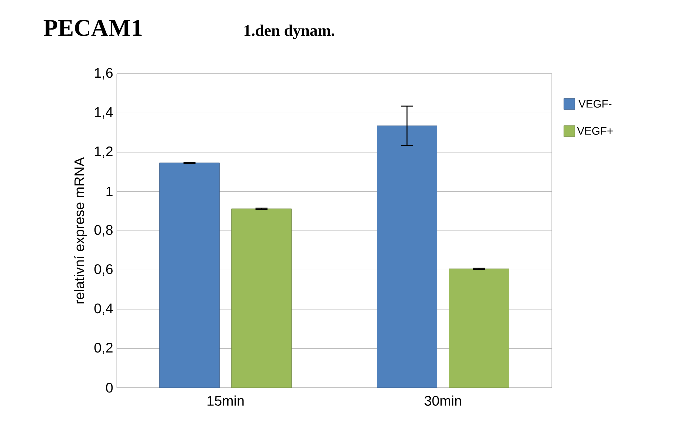  Describe the element at coordinates (595, 104) in the screenshot. I see `legend-label: VEGF-` at that location.